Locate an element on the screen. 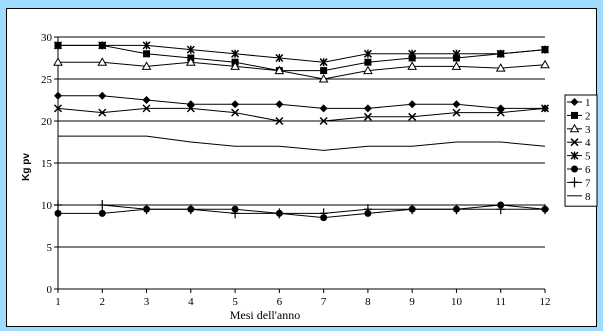 This screenshot has width=603, height=331. legend-label: 6 is located at coordinates (588, 170).